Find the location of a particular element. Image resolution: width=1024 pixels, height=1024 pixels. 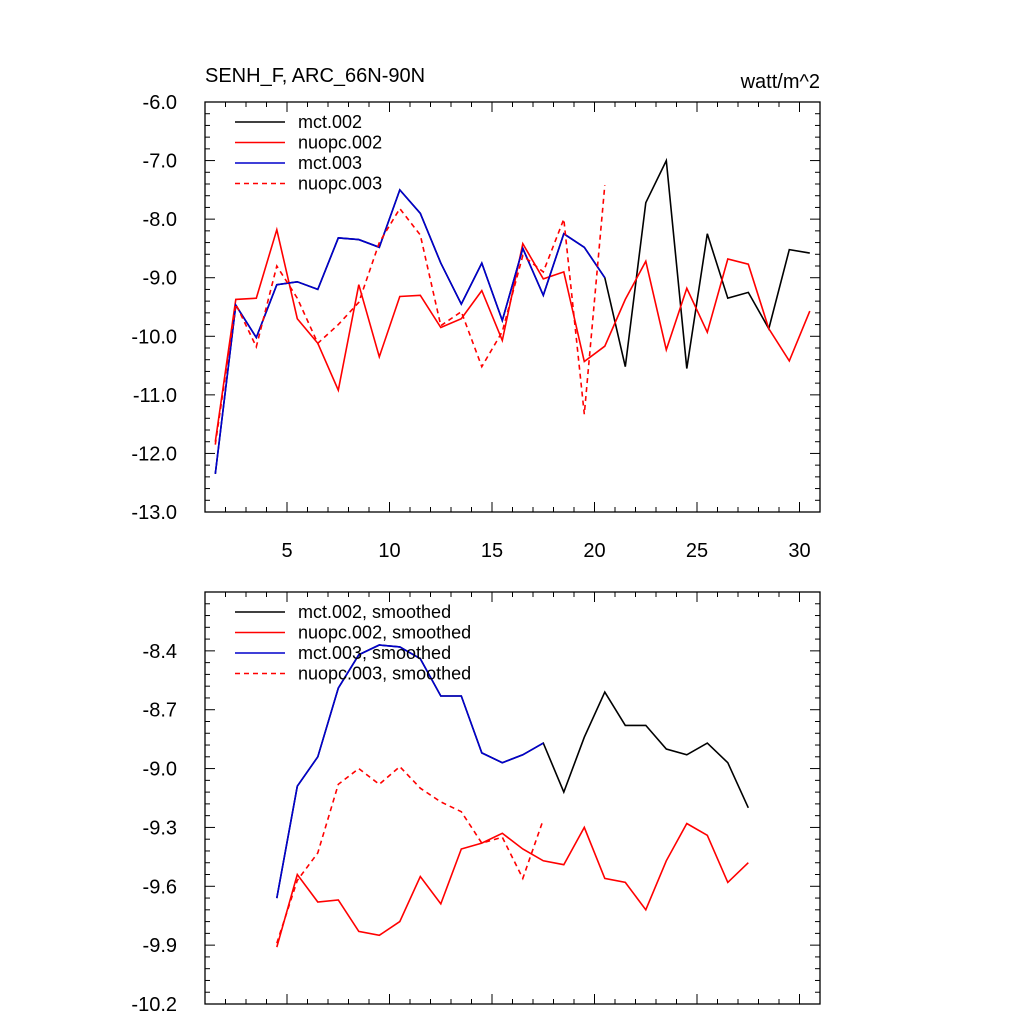

y-tick-label: -8.4 is located at coordinates (160, 652).